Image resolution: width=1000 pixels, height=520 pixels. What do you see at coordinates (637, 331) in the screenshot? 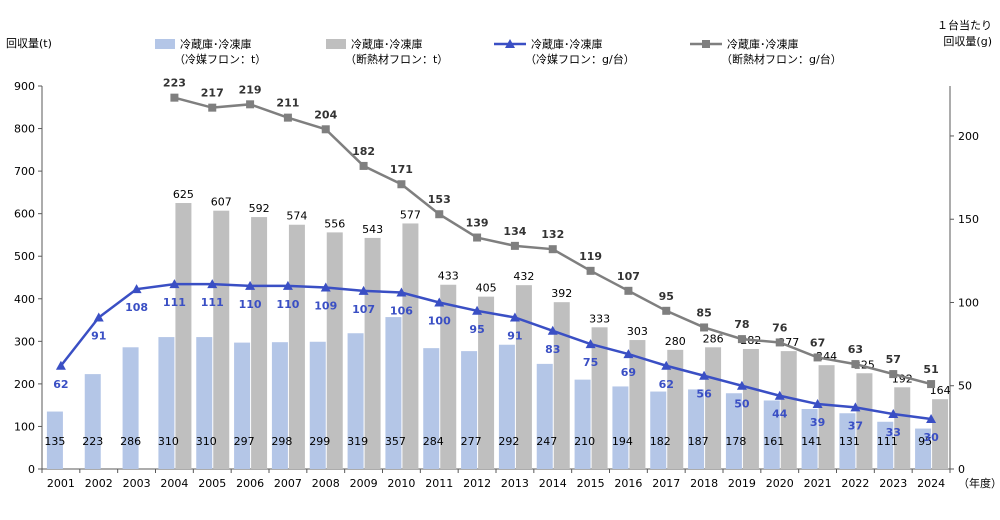
I see `bar-label-insulation-t: 303` at bounding box center [637, 331].